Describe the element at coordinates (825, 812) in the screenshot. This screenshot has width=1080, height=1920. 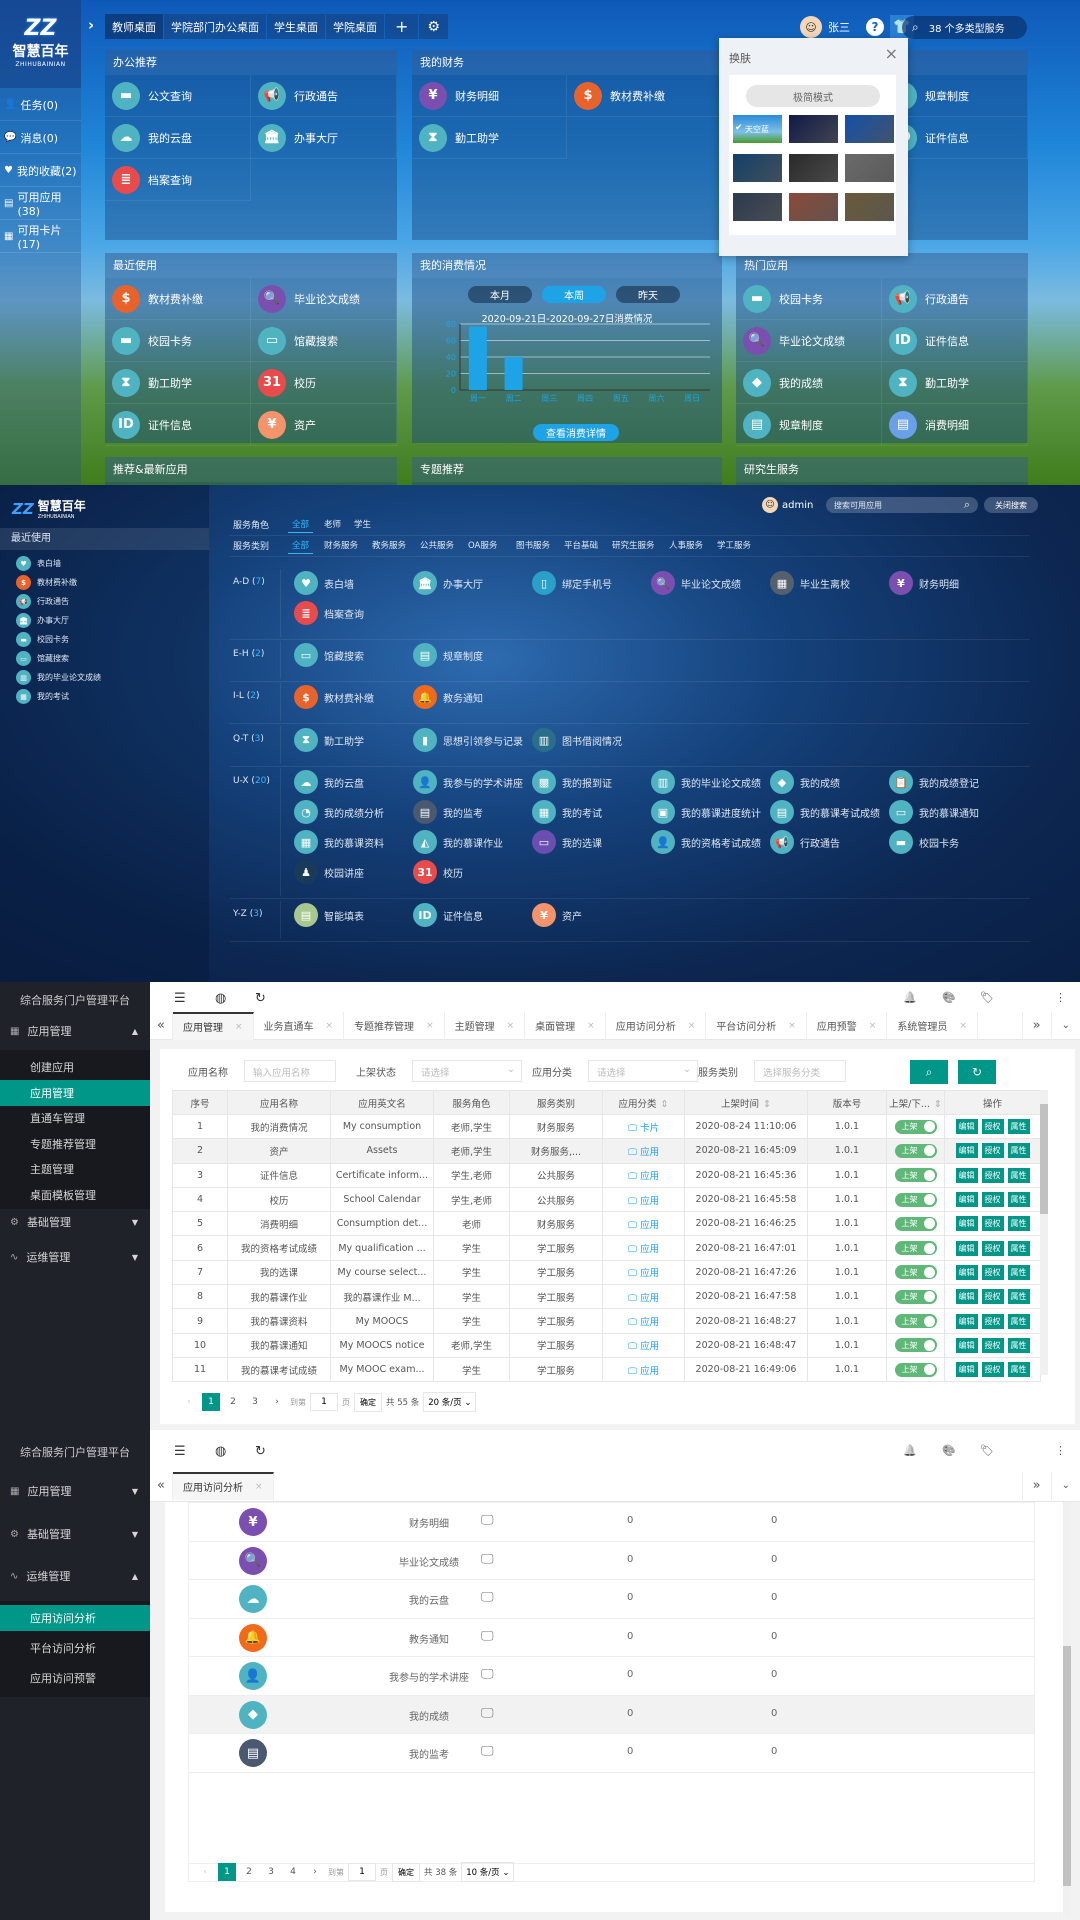
I see `catalog-app: ▤ 我的慕课考试成绩` at that location.